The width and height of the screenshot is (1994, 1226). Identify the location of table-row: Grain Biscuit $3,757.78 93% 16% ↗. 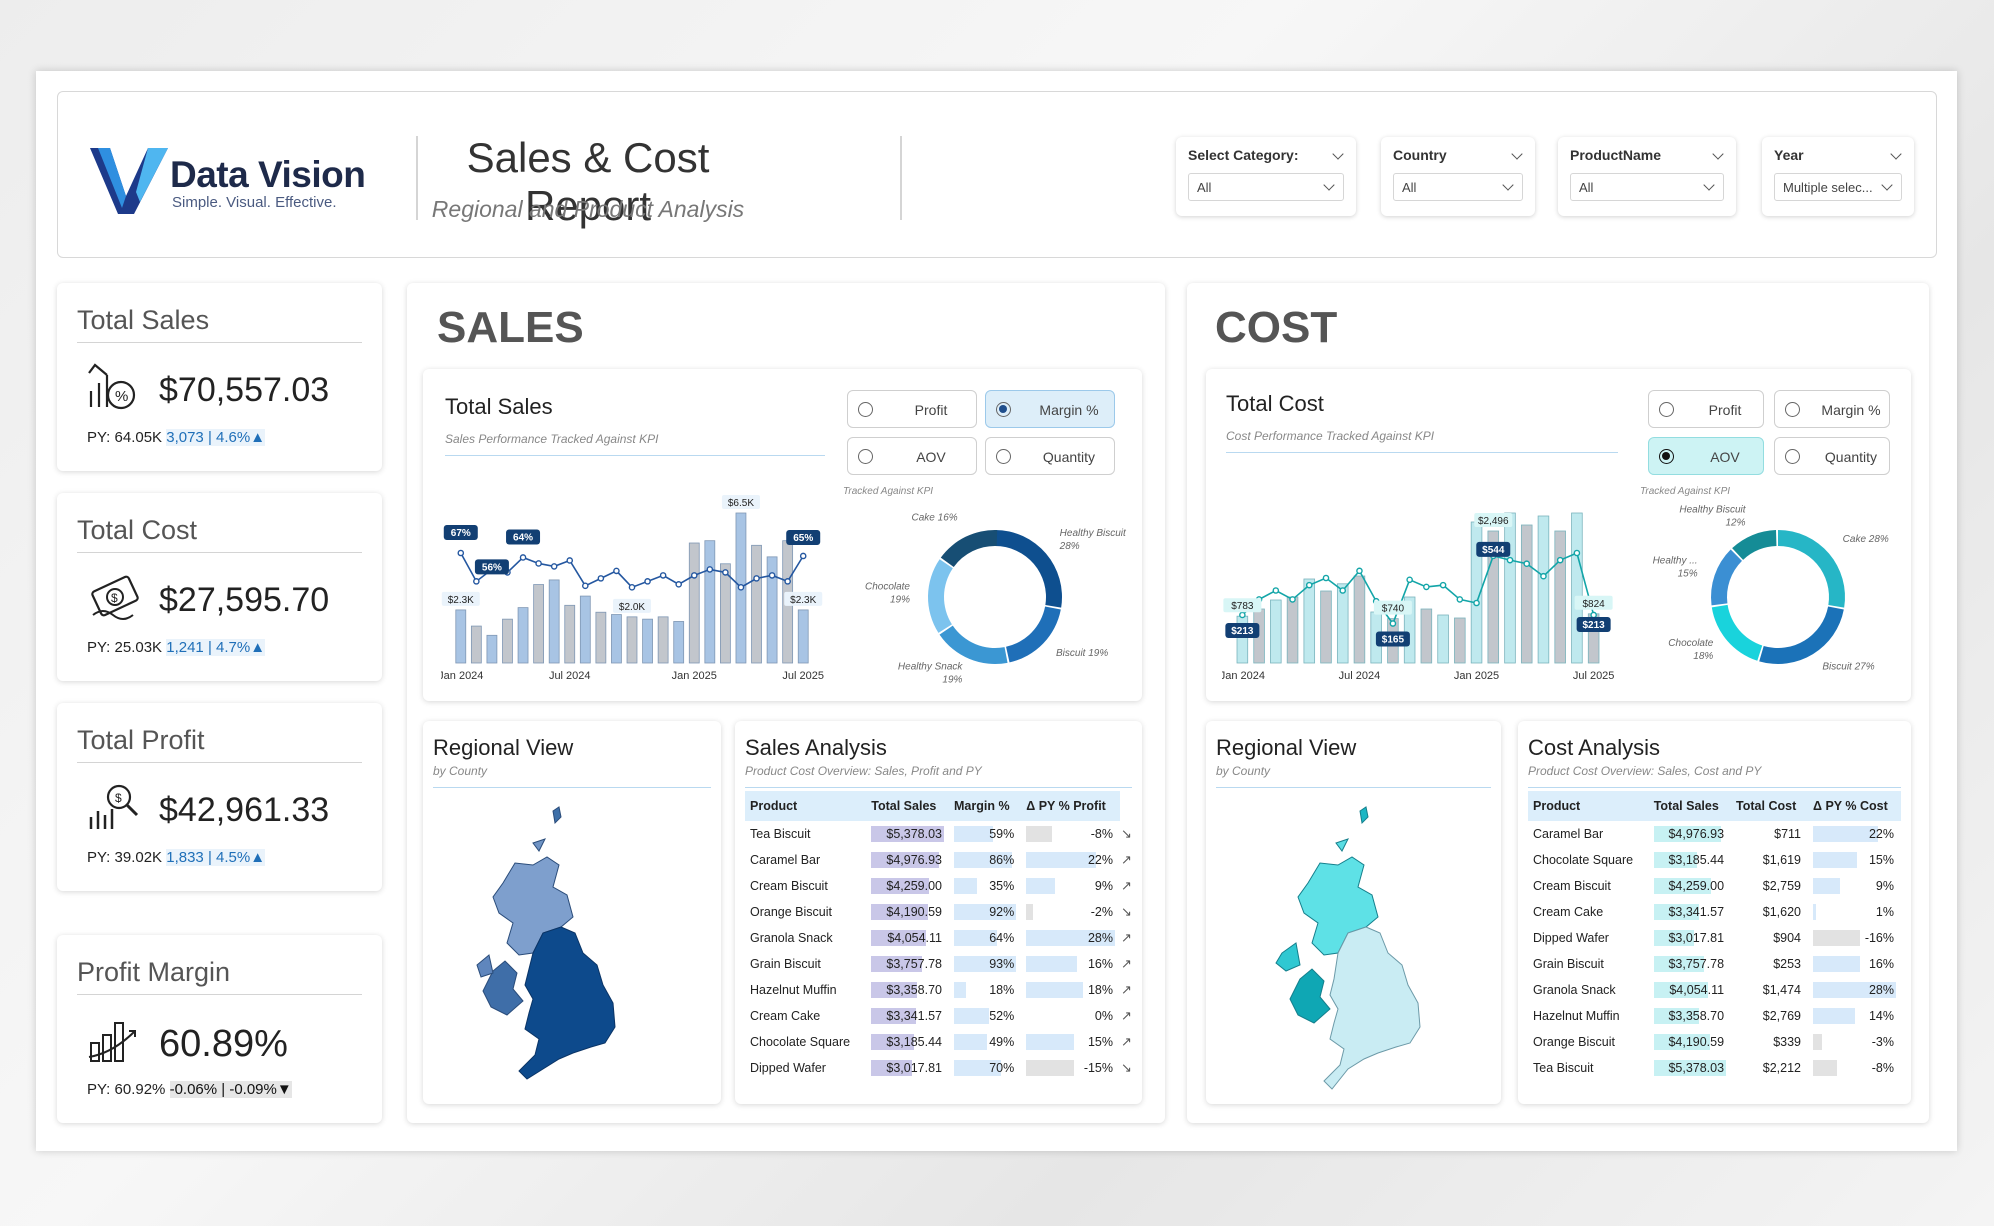
(938, 964).